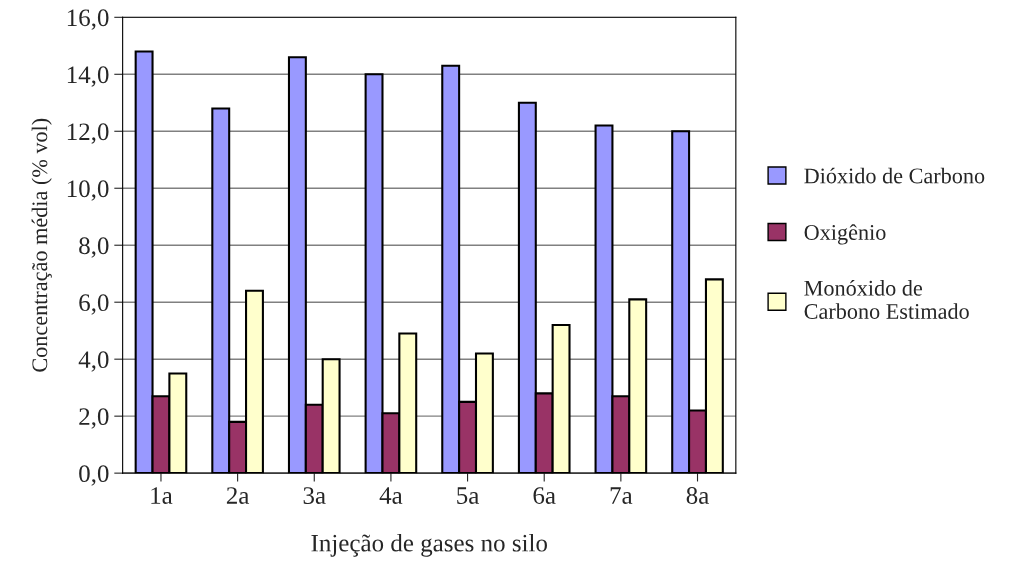 This screenshot has height=577, width=1022. I want to click on x-tick-label: 6a, so click(544, 495).